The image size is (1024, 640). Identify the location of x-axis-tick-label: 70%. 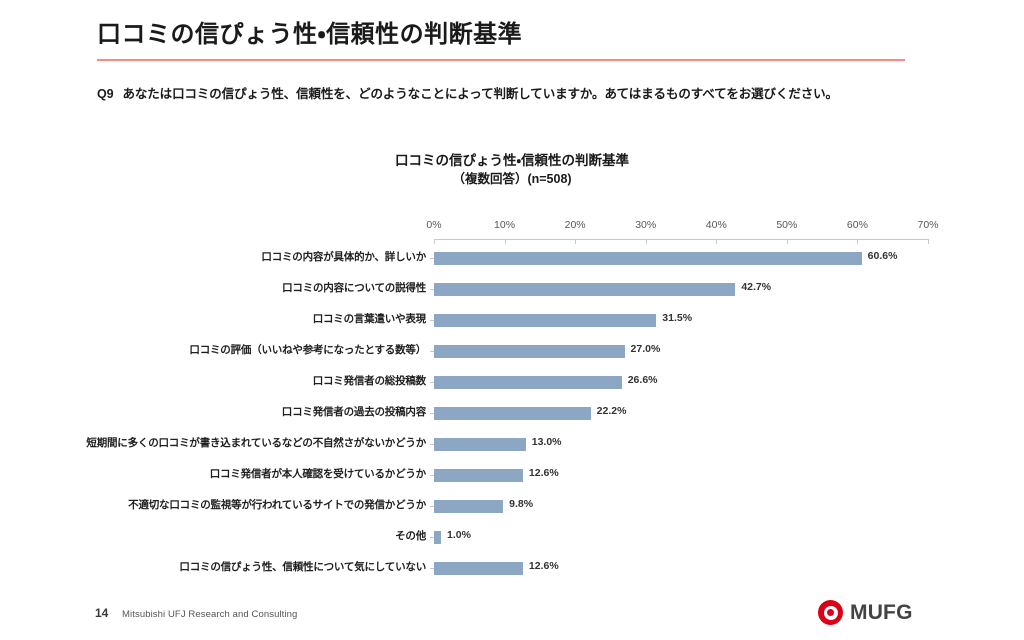
(928, 225).